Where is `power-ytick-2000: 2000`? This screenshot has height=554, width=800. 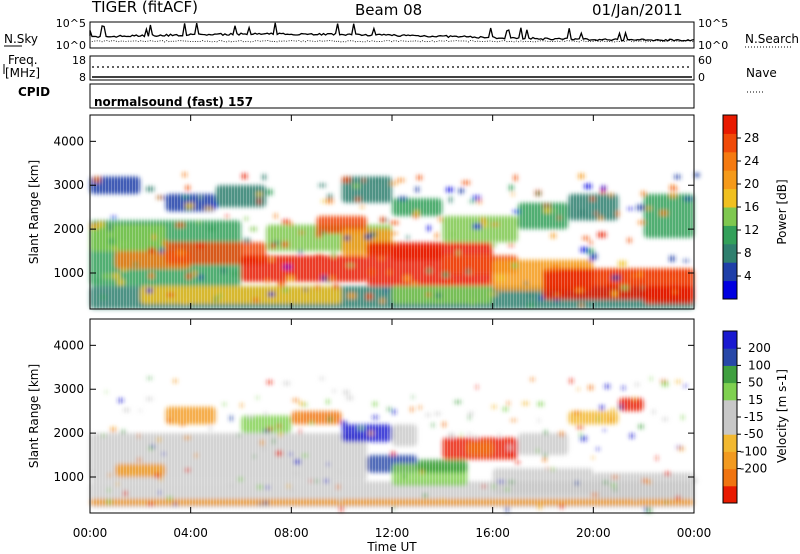
power-ytick-2000: 2000 is located at coordinates (68, 229).